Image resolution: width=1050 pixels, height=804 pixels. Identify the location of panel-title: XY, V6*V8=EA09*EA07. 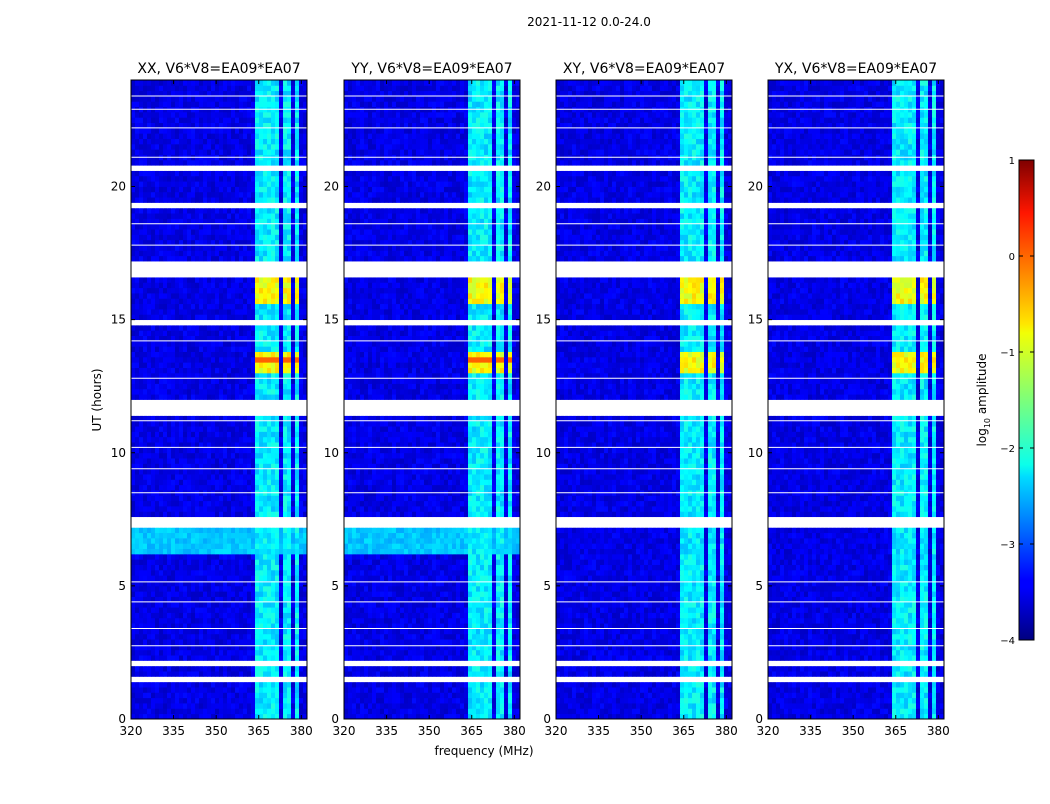
(644, 69).